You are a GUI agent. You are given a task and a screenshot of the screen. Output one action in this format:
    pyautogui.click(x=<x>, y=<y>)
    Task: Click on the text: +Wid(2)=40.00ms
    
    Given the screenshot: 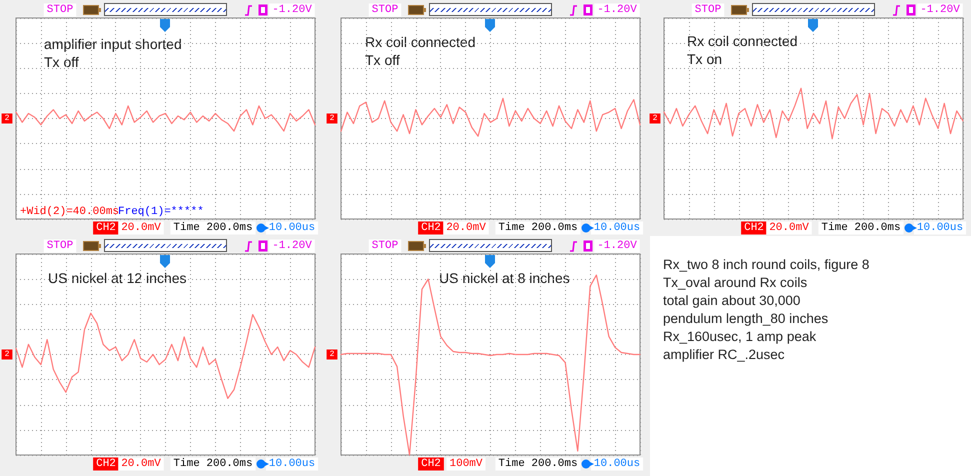 What is the action you would take?
    pyautogui.click(x=70, y=212)
    